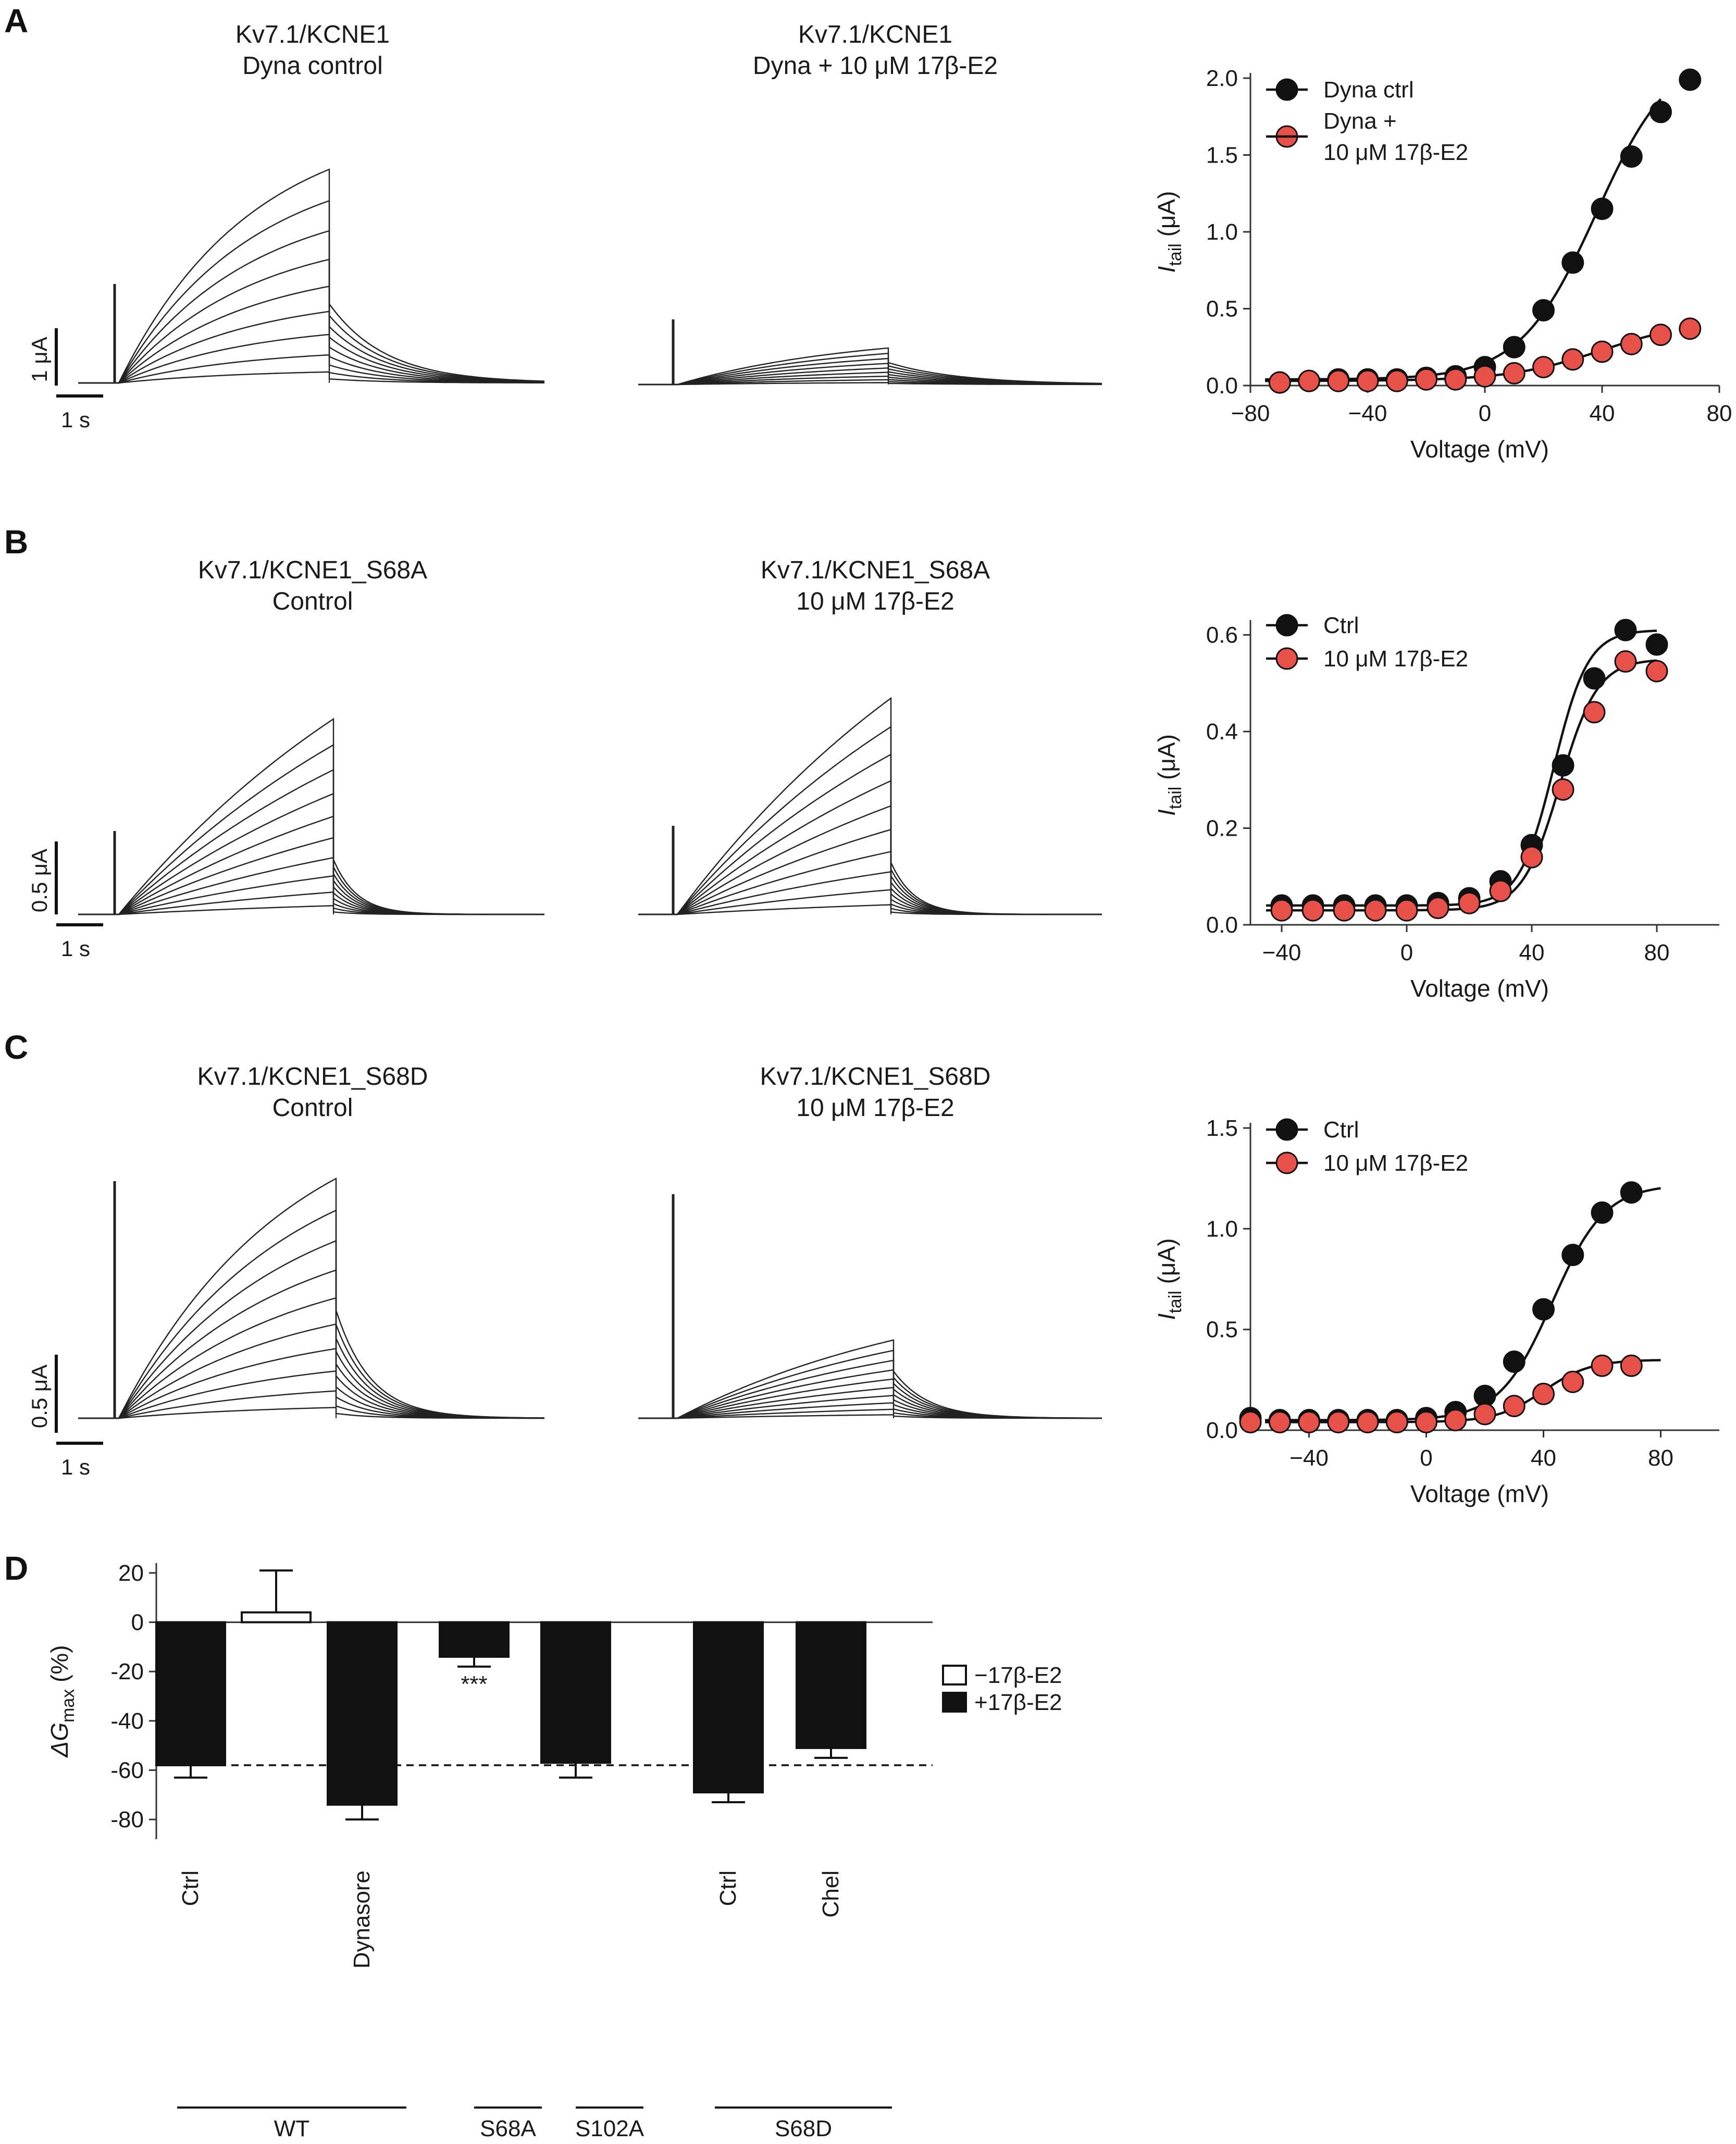 Image resolution: width=1736 pixels, height=2144 pixels. I want to click on legend-swatch-filled, so click(954, 1702).